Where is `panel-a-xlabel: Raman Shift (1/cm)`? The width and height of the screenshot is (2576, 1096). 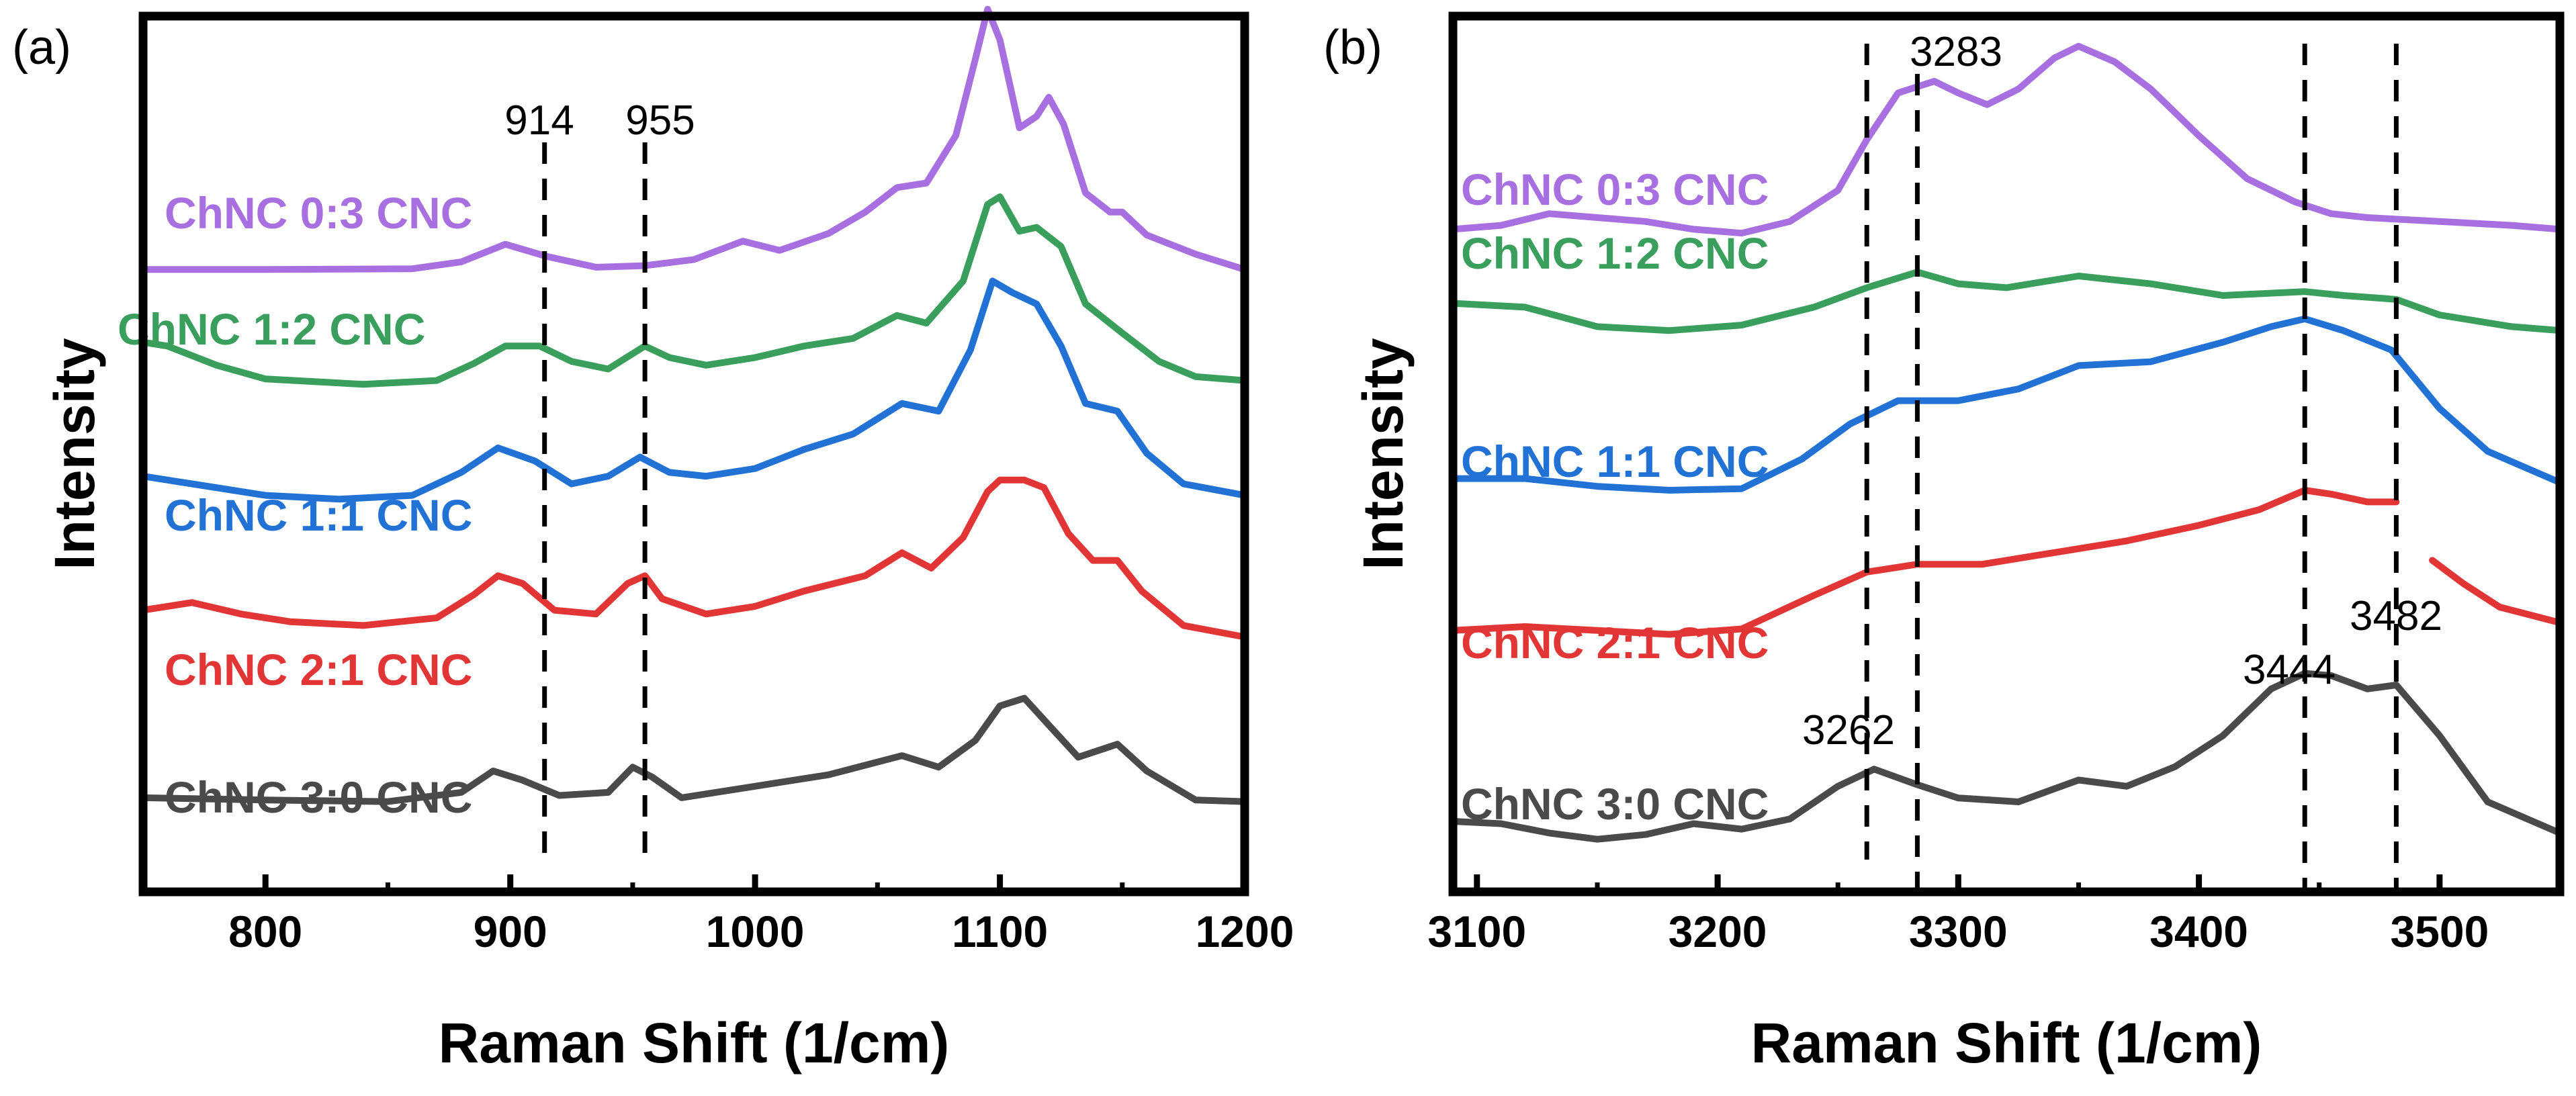 panel-a-xlabel: Raman Shift (1/cm) is located at coordinates (694, 1043).